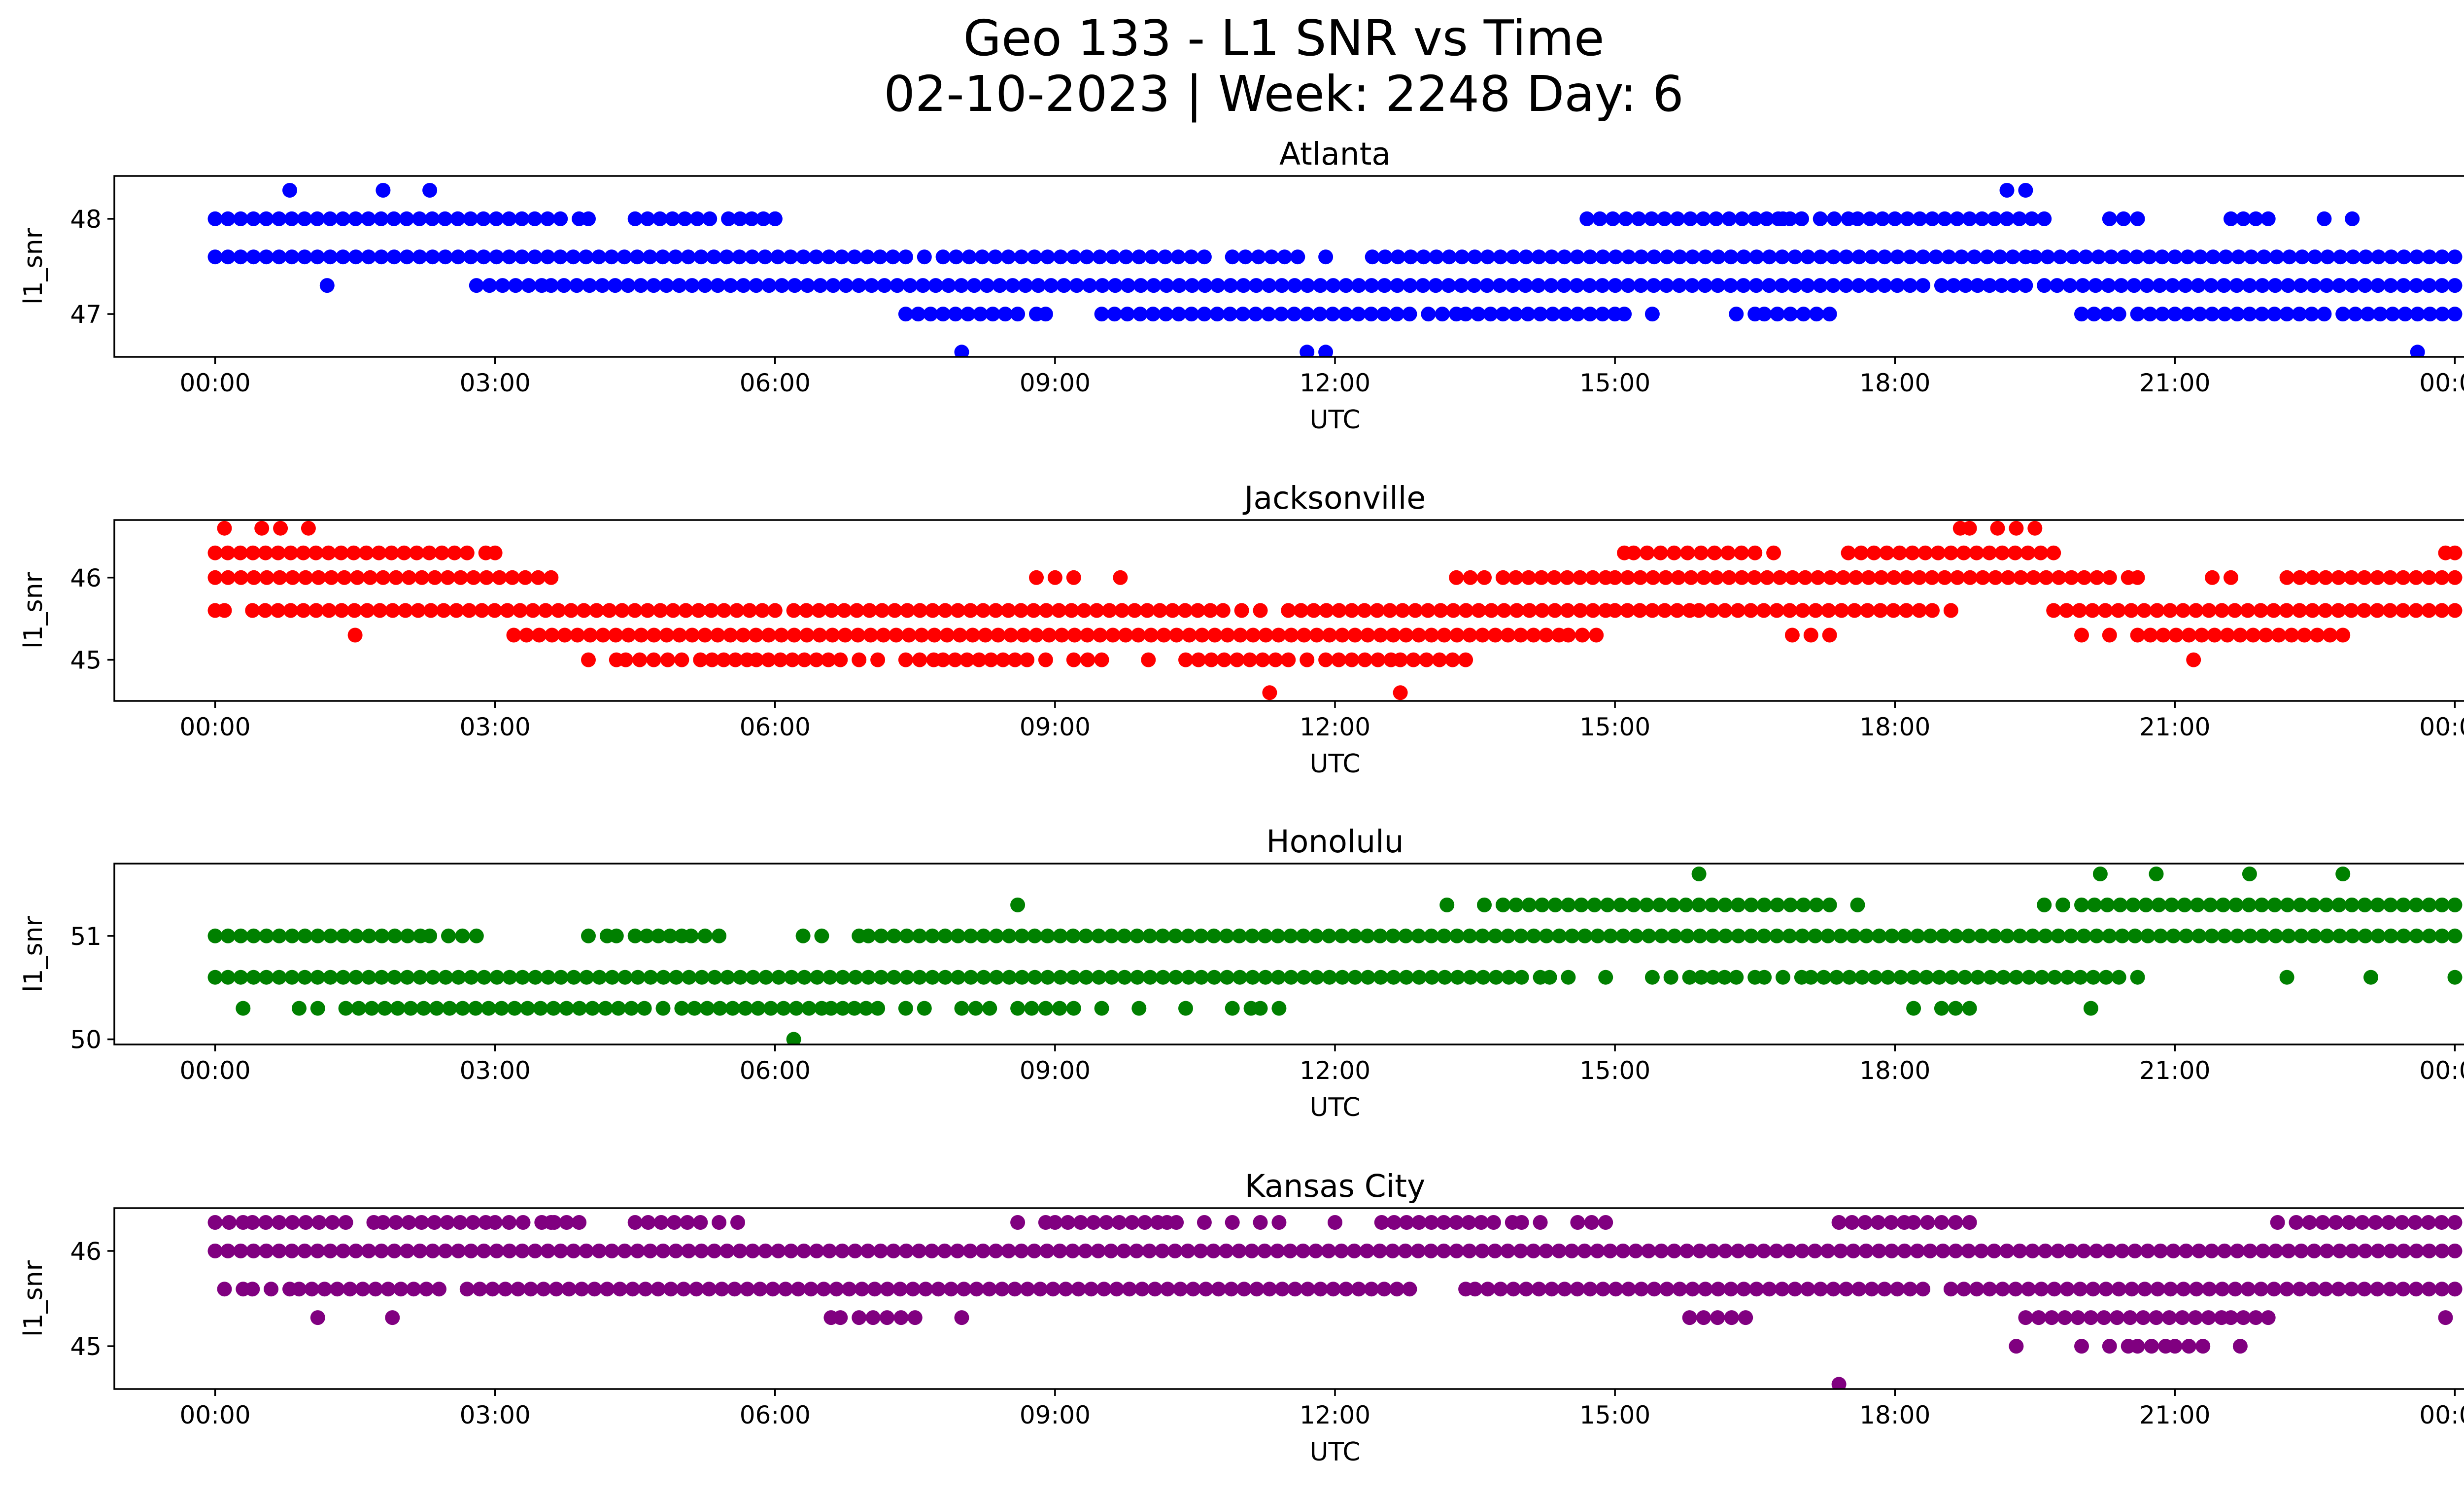 This screenshot has width=2464, height=1495. What do you see at coordinates (214, 383) in the screenshot?
I see `x-tick-label: 00:00` at bounding box center [214, 383].